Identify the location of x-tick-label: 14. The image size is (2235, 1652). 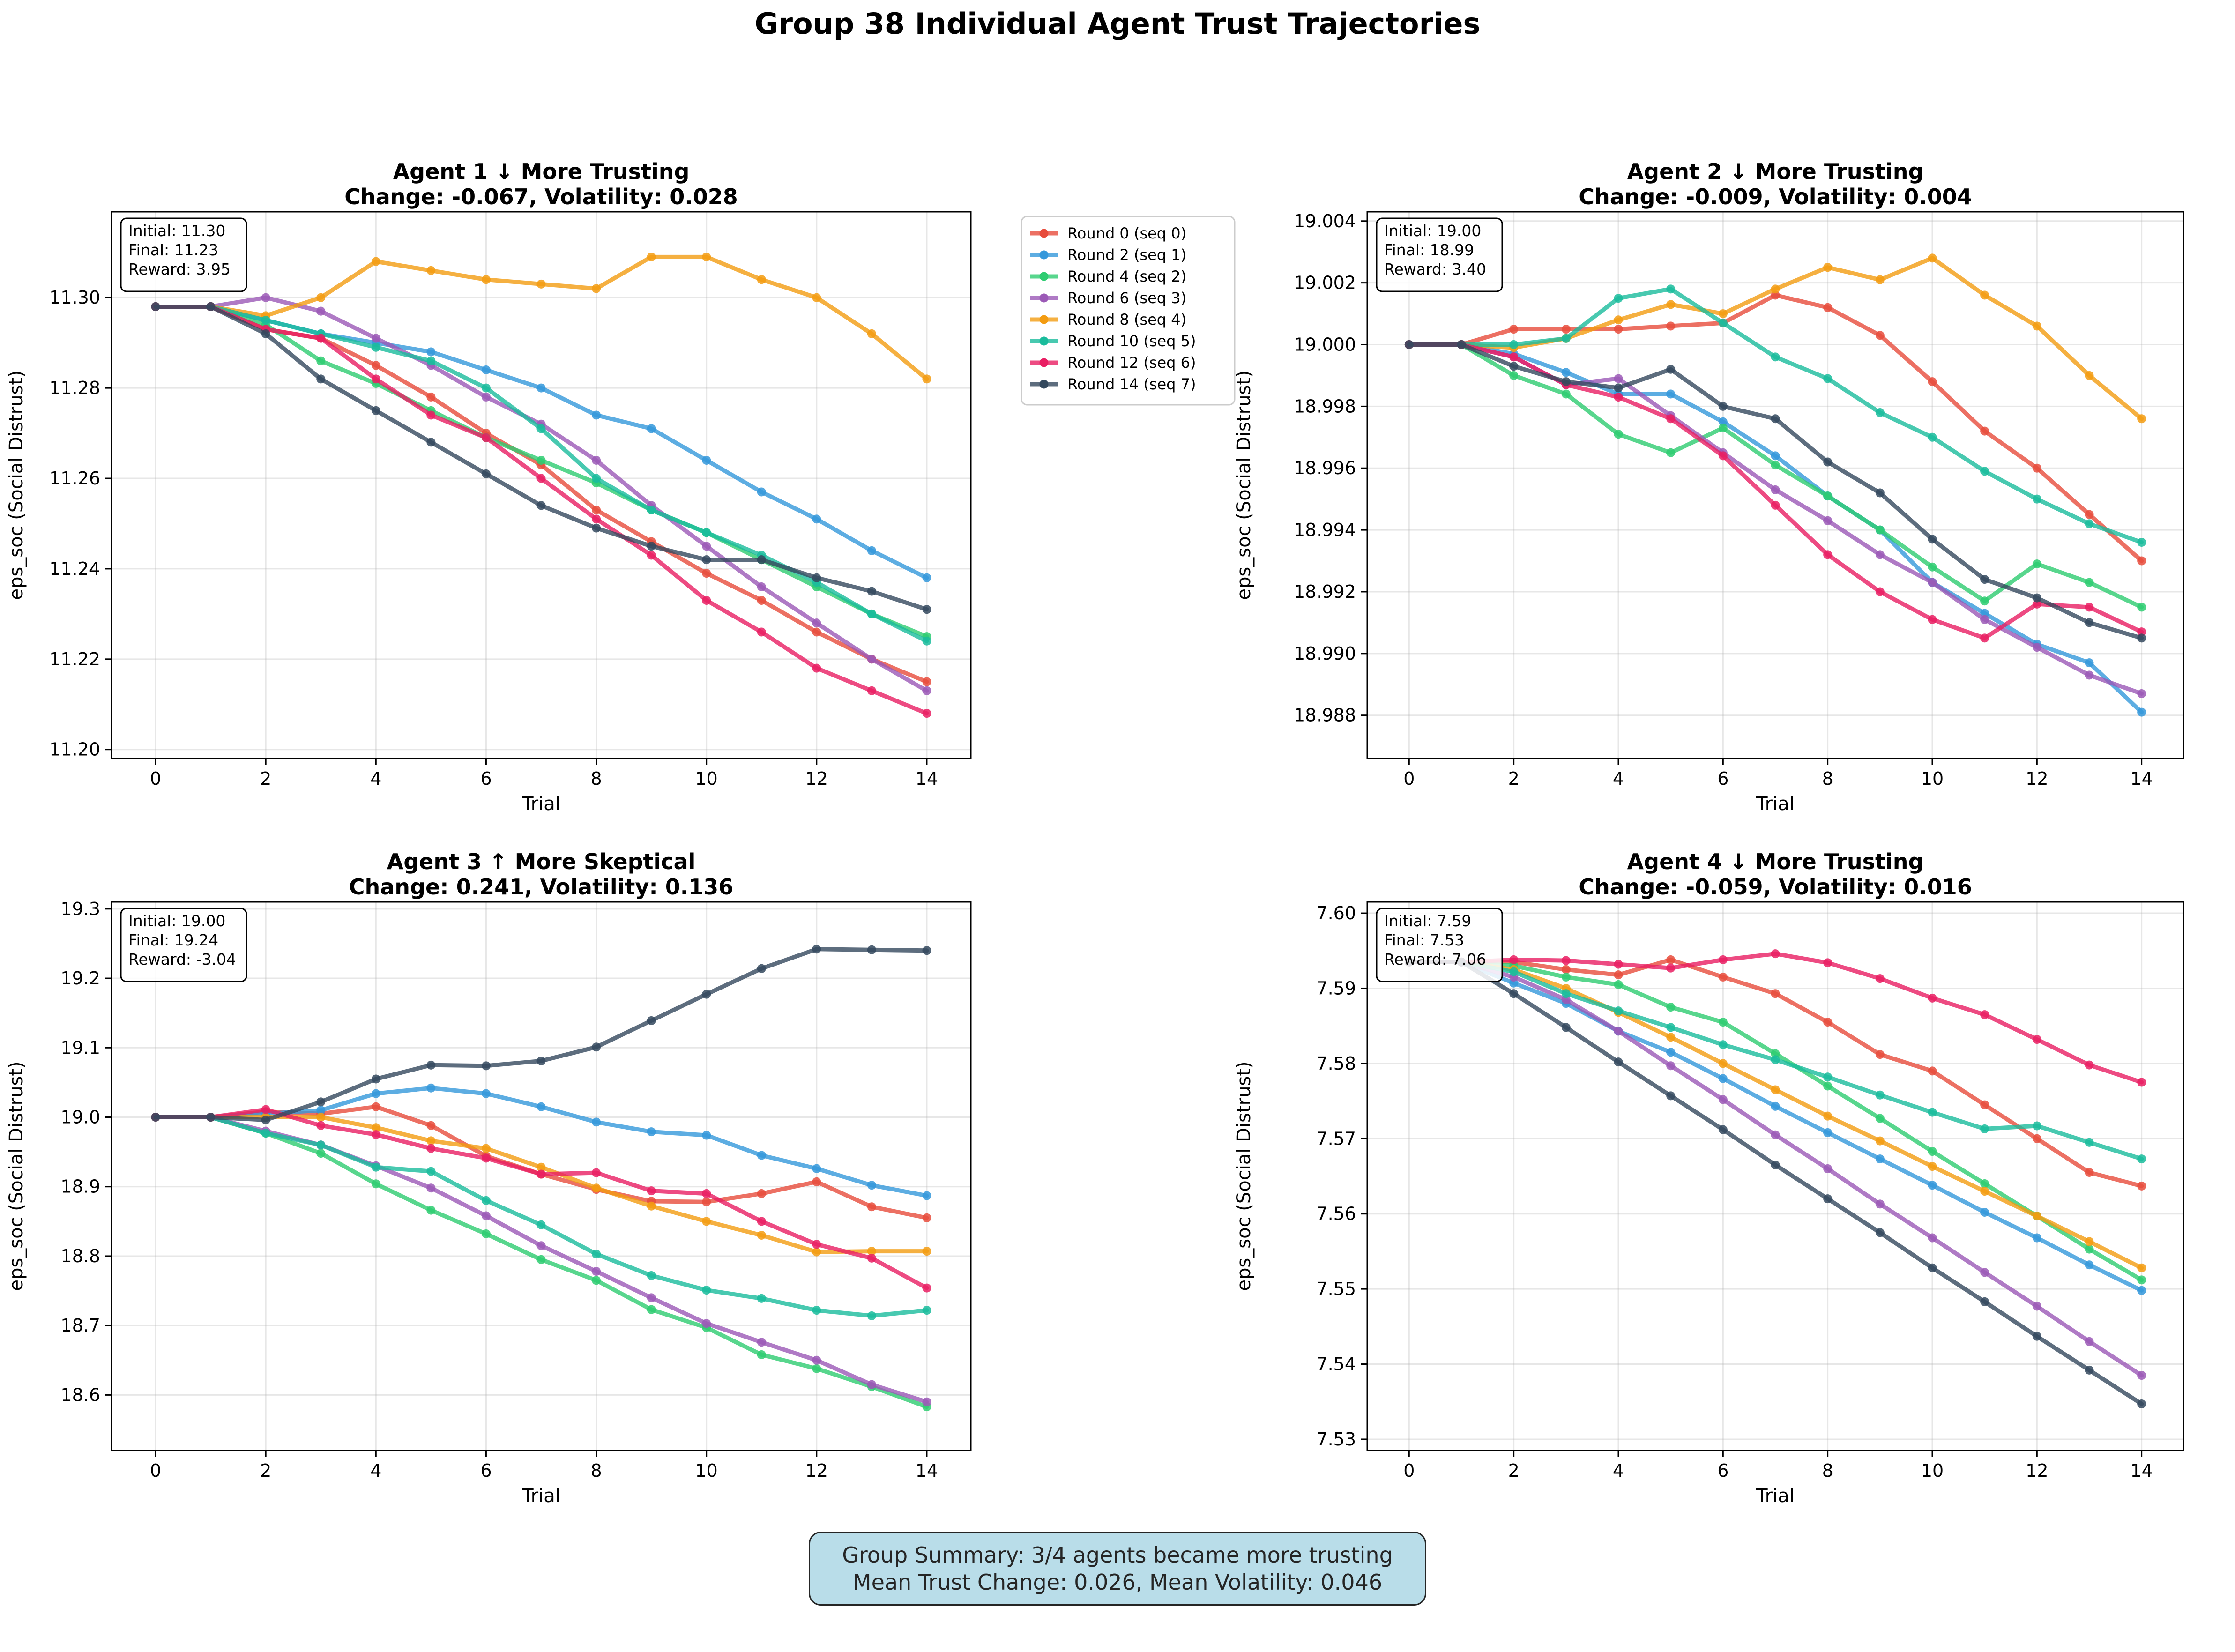
(927, 1470).